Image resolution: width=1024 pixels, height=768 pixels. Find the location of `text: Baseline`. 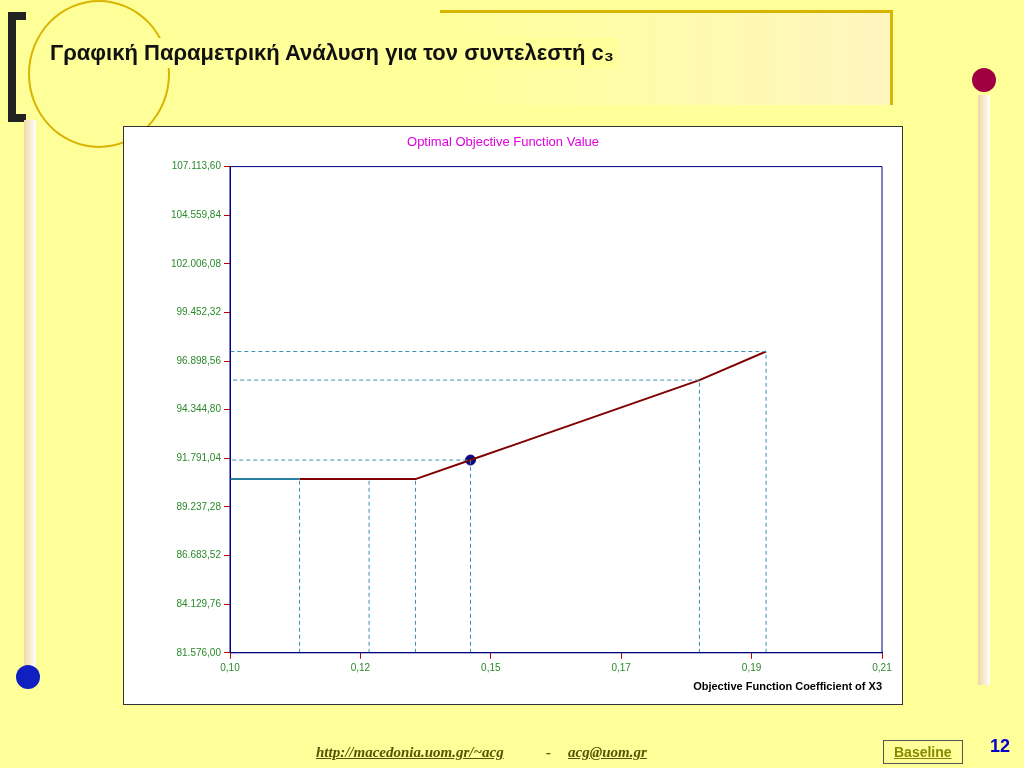

text: Baseline is located at coordinates (923, 752).